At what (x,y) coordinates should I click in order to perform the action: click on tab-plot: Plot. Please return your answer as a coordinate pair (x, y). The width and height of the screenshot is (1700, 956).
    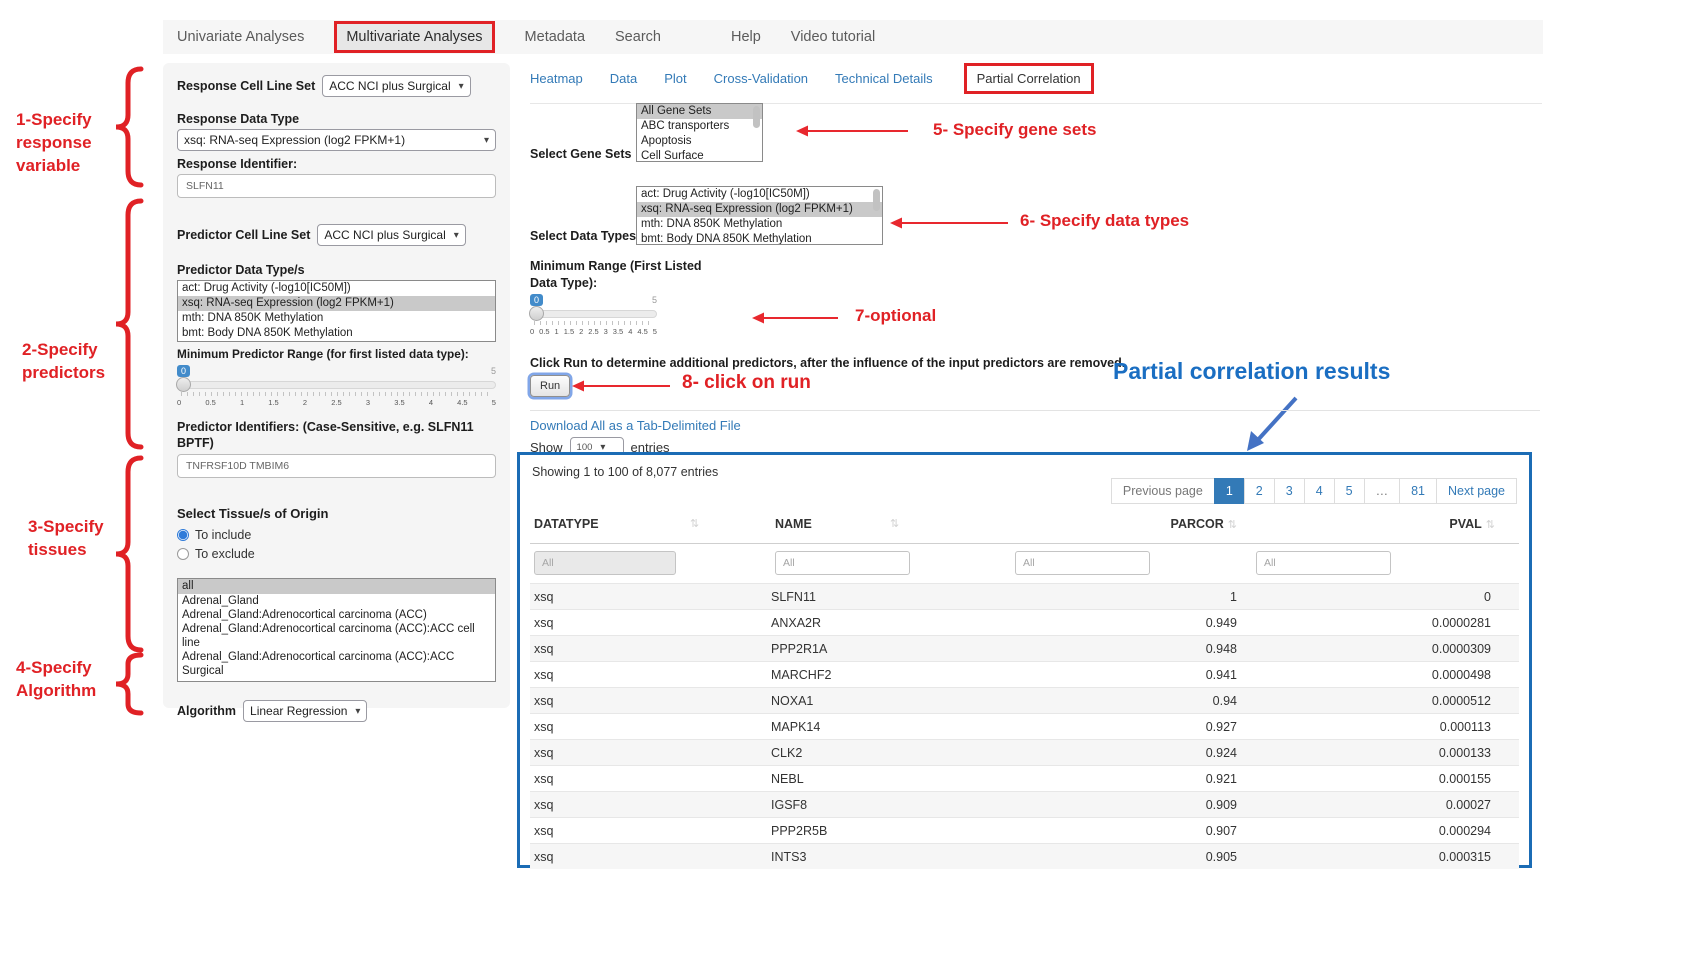
    Looking at the image, I should click on (675, 78).